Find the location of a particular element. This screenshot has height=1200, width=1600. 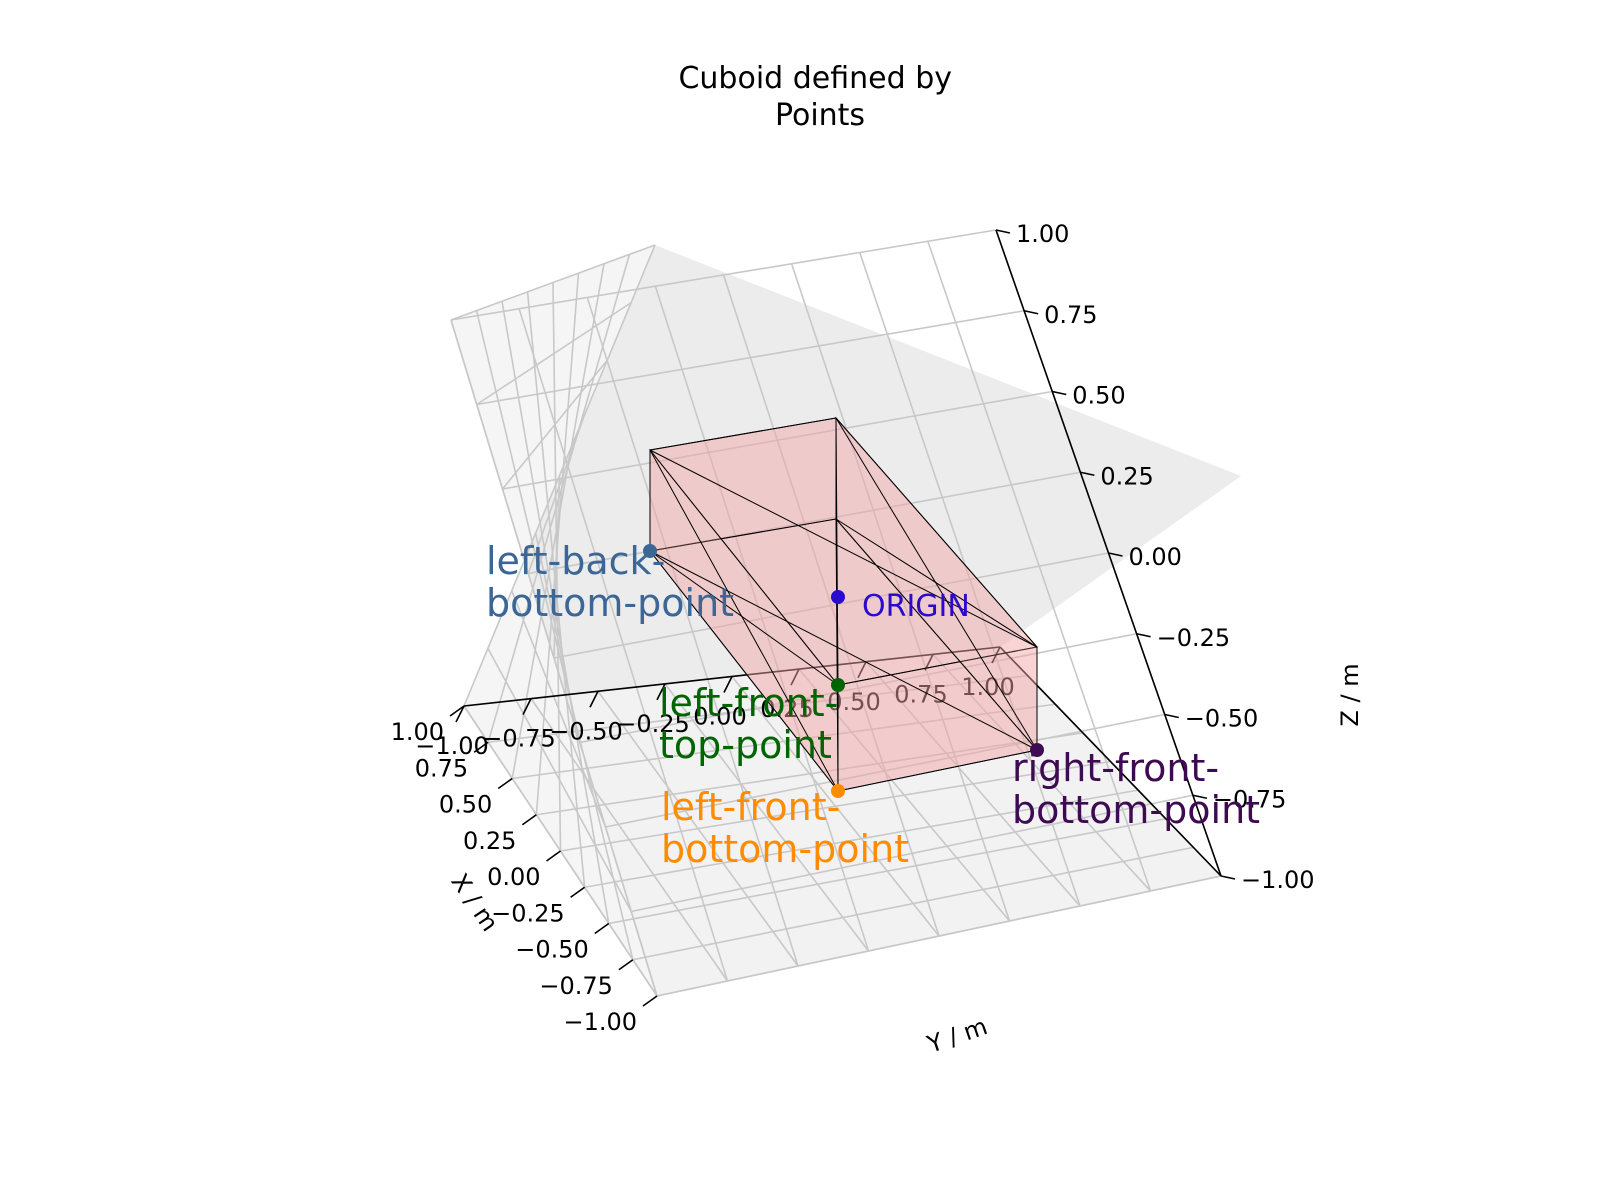

y-tick-label-6: 0.50 is located at coordinates (853, 702).